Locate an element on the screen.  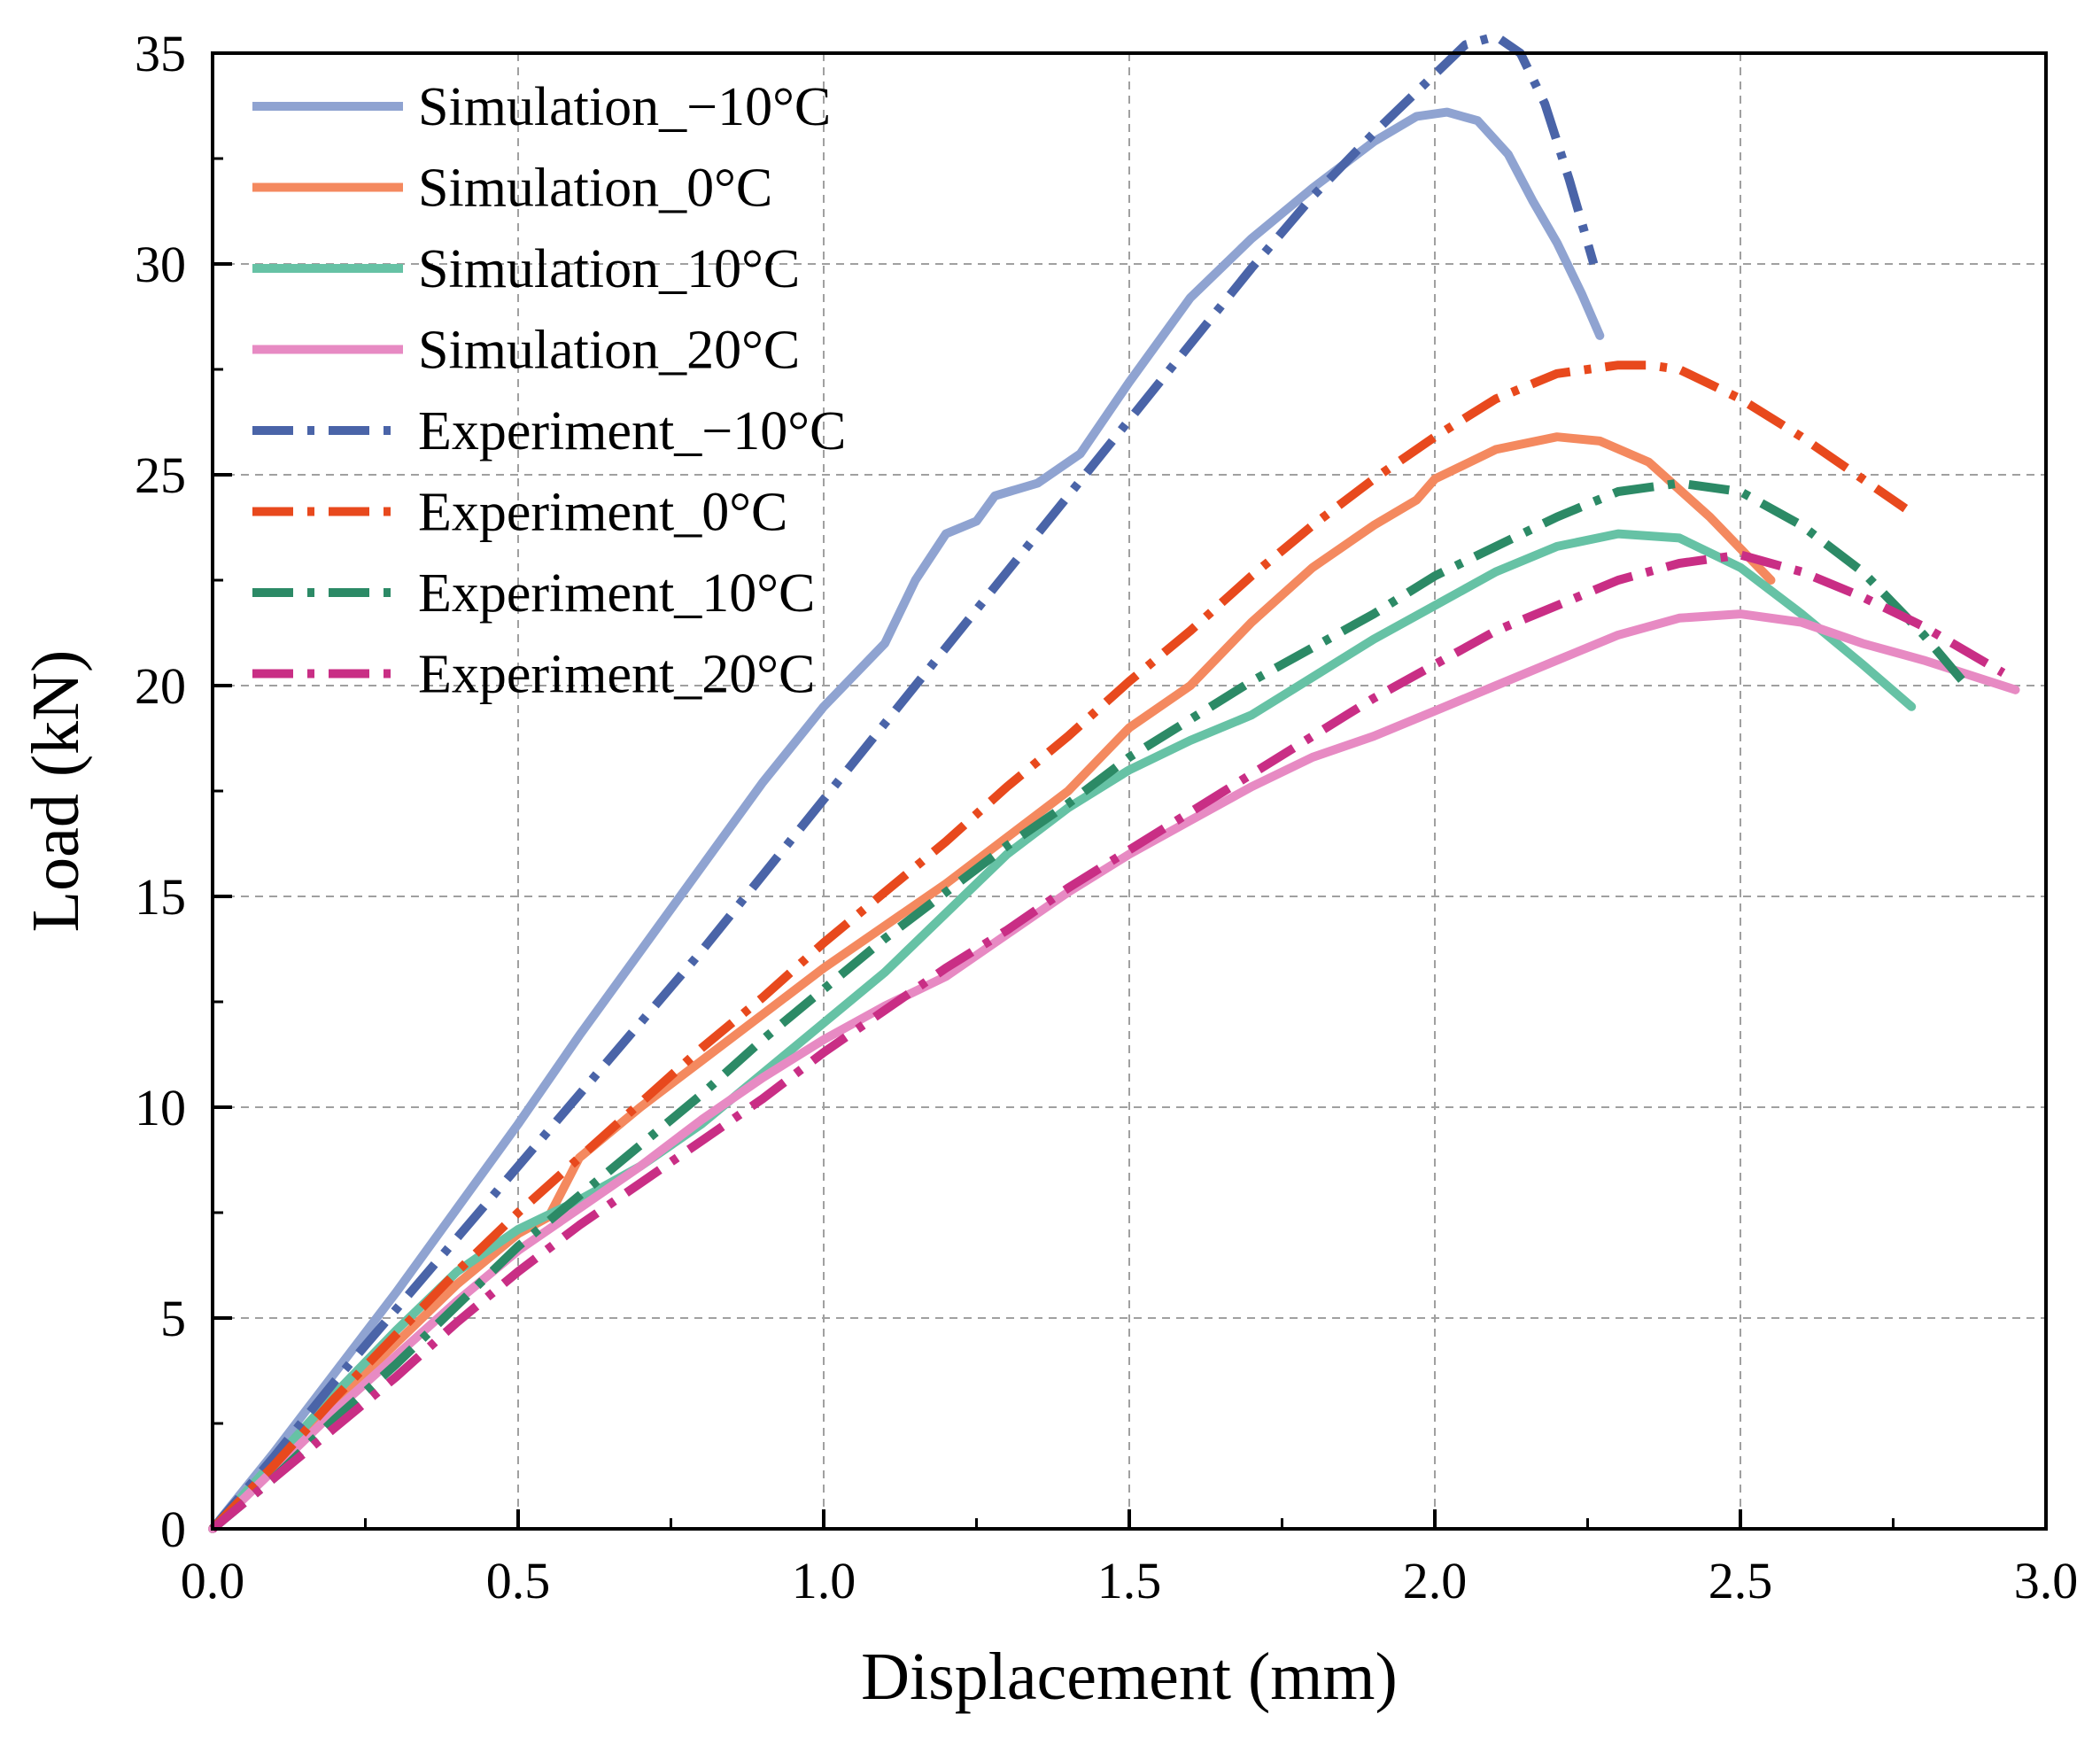
y-axis-title: Load (kN) is located at coordinates (56, 791).